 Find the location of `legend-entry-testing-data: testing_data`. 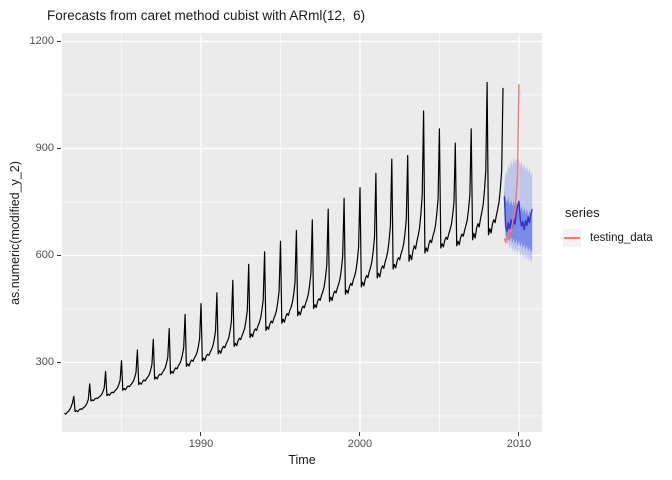

legend-entry-testing-data: testing_data is located at coordinates (608, 238).